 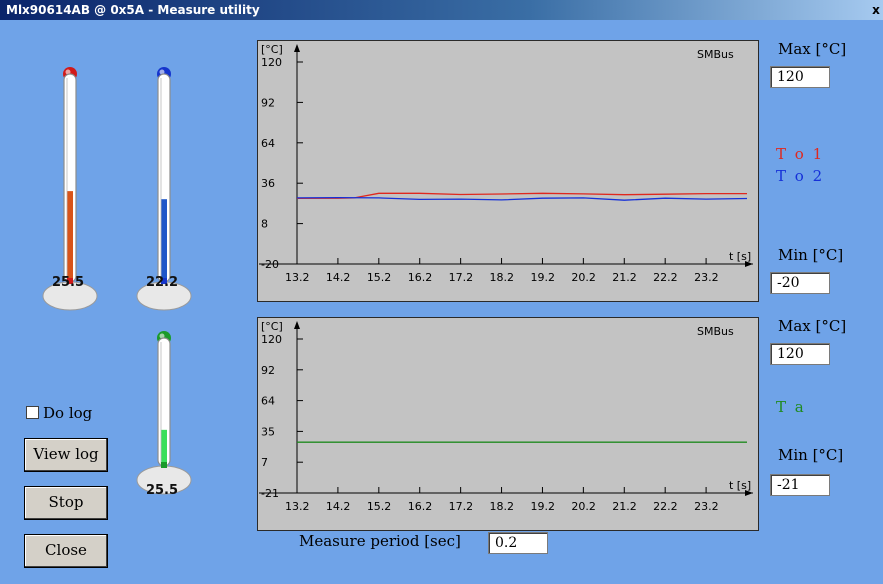 What do you see at coordinates (624, 277) in the screenshot?
I see `top-chart-x-tick-label: 21.2` at bounding box center [624, 277].